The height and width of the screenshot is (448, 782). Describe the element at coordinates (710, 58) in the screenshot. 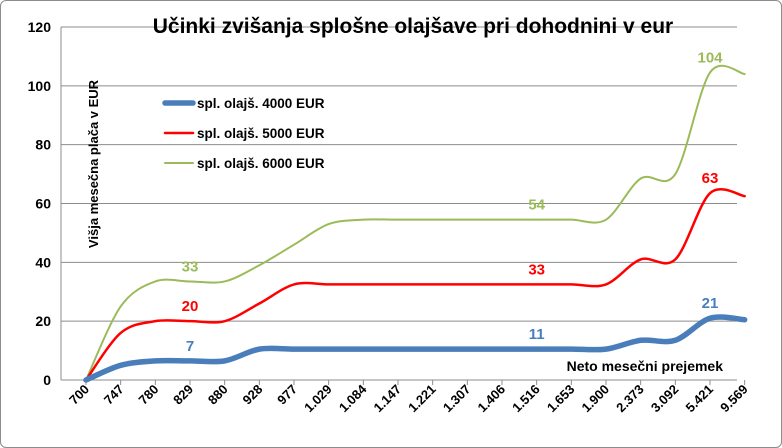

I see `data-label: 104` at that location.